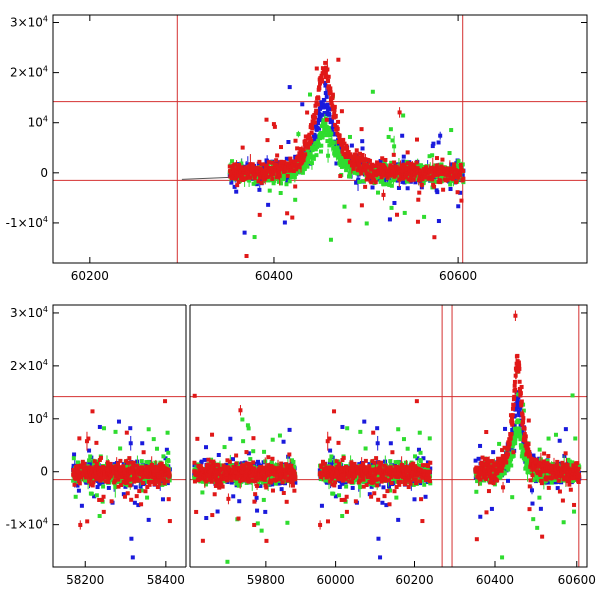  Describe the element at coordinates (266, 580) in the screenshot. I see `x-tick-label: 59800` at that location.